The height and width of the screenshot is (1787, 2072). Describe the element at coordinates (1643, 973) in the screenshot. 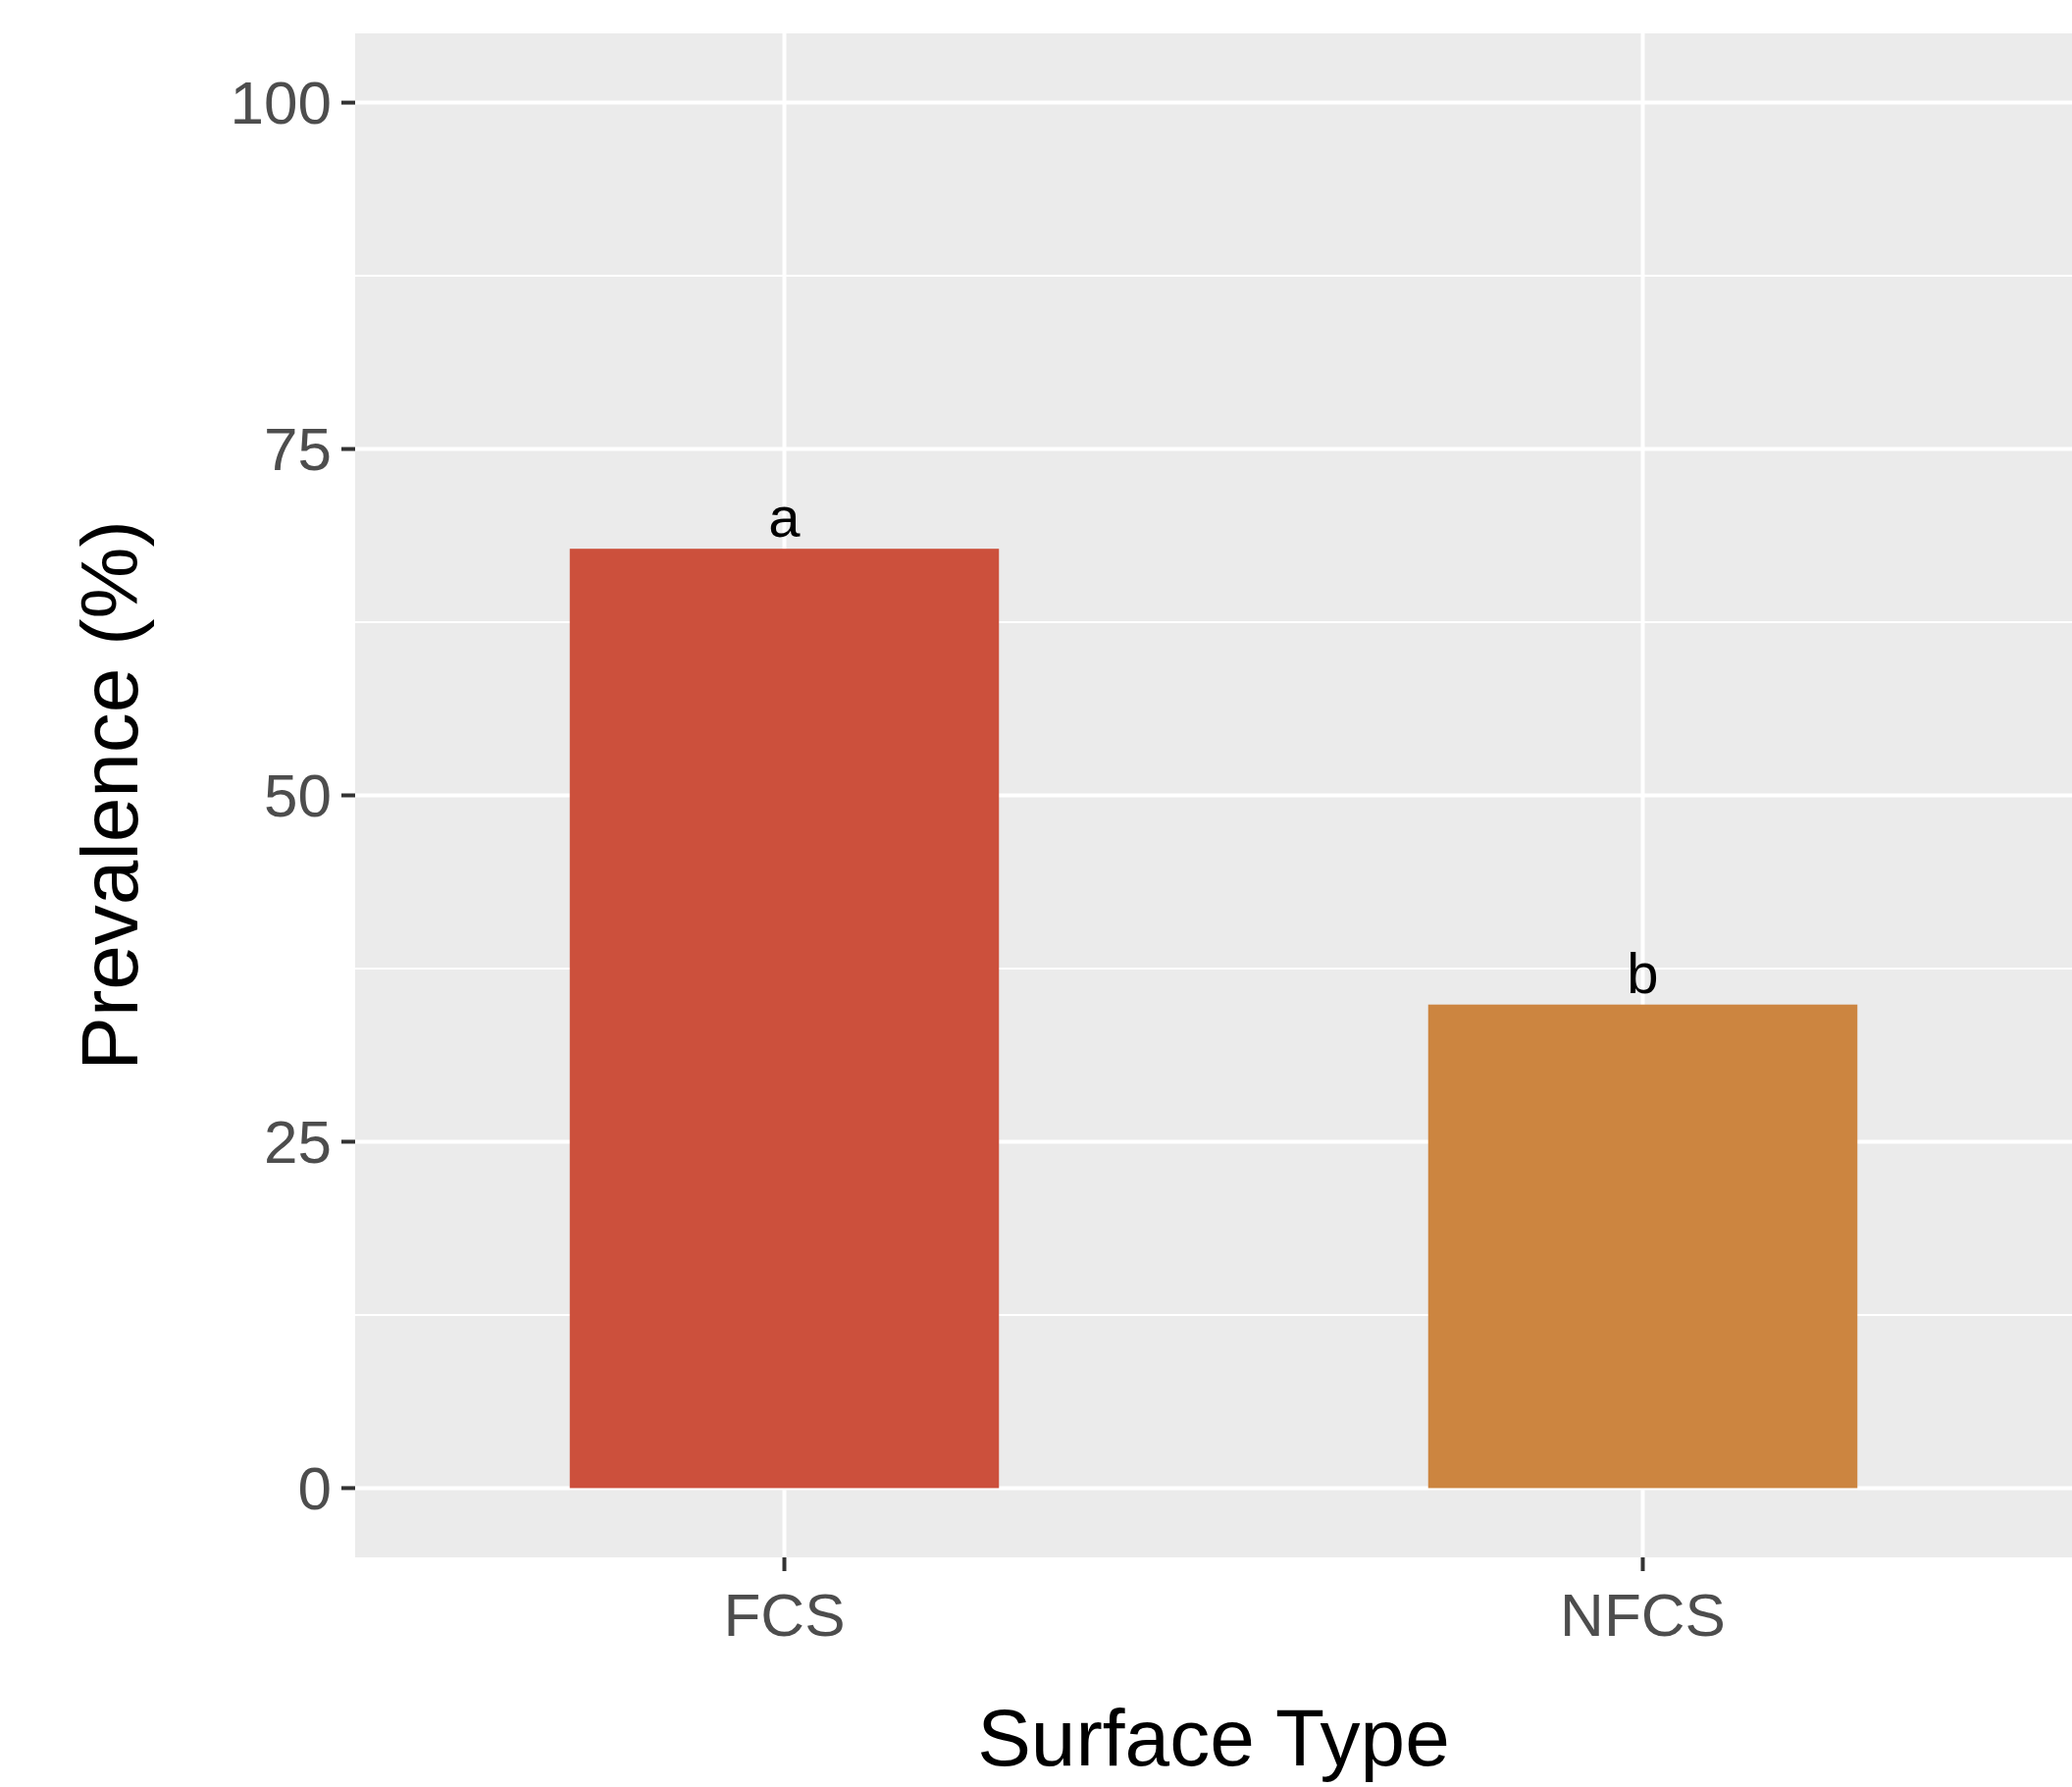

I see `annotation: b` at that location.